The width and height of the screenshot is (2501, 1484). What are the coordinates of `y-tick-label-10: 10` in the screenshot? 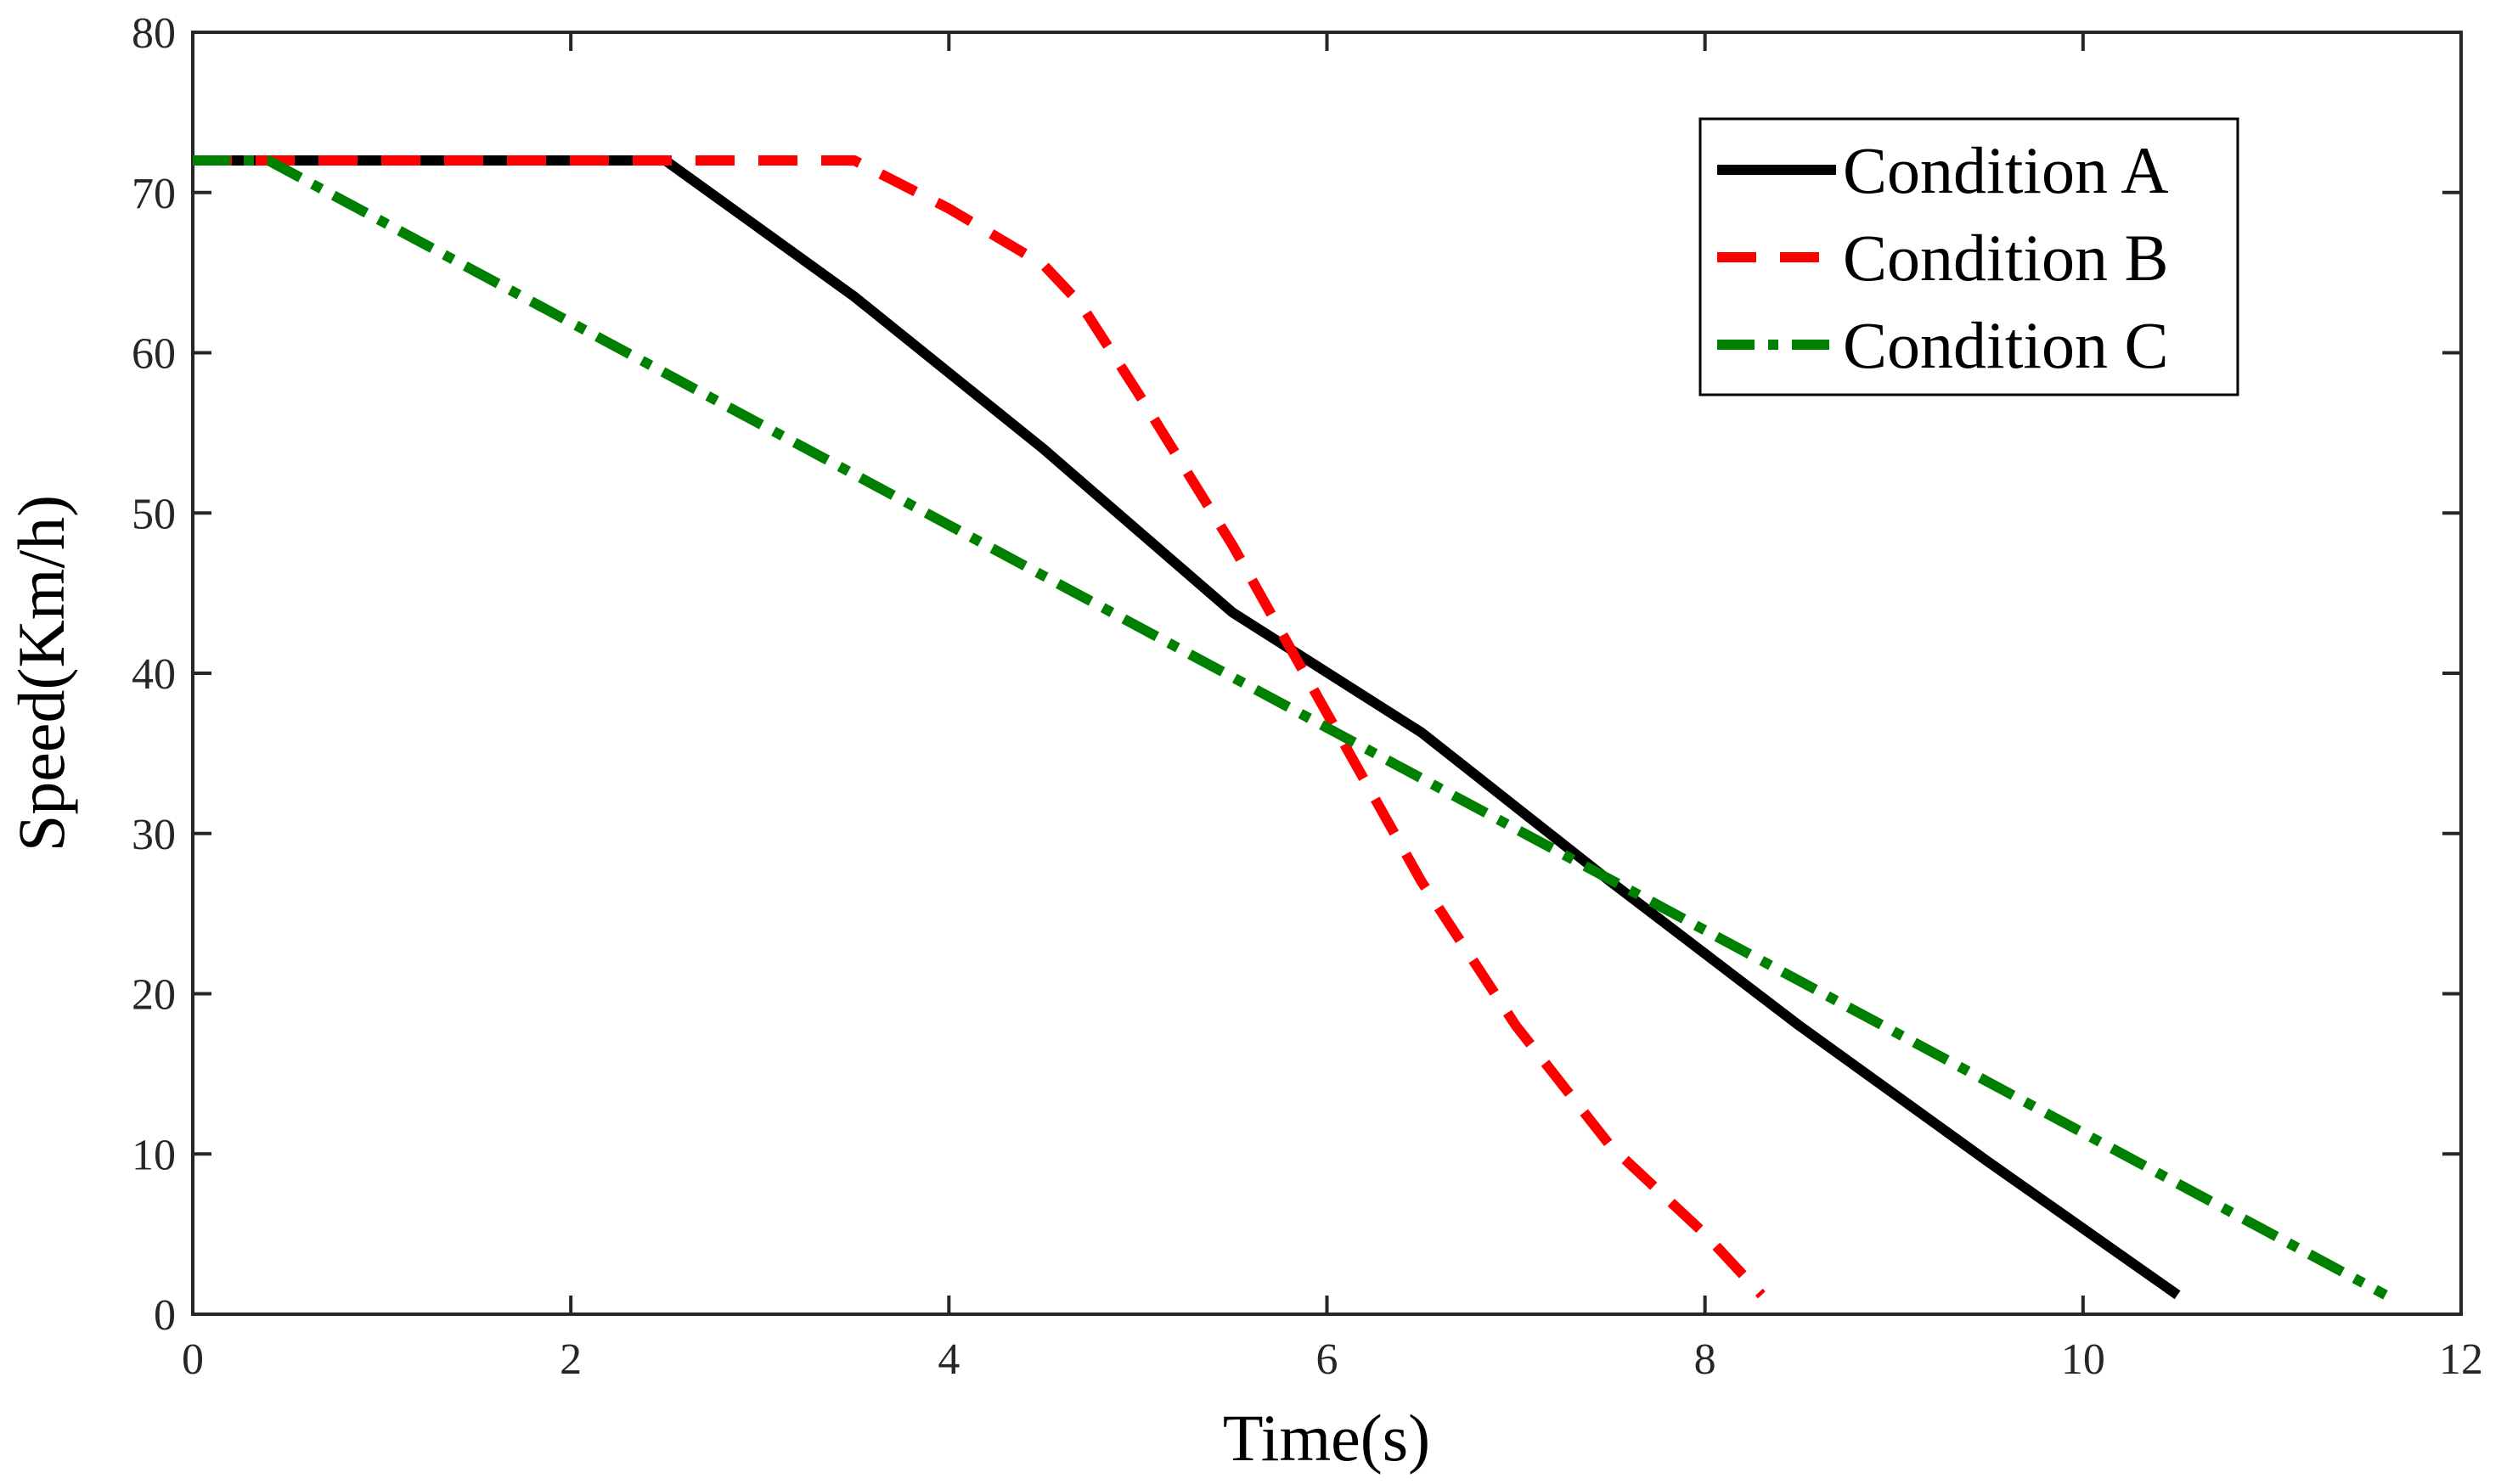 It's located at (154, 1155).